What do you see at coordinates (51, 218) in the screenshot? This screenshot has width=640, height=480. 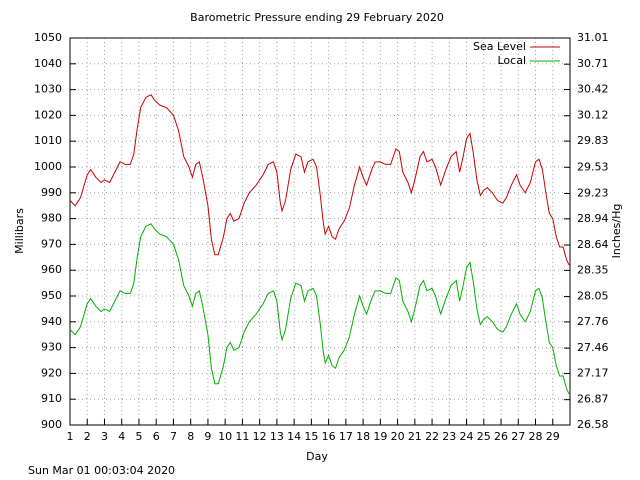 I see `y-tick-label: 980` at bounding box center [51, 218].